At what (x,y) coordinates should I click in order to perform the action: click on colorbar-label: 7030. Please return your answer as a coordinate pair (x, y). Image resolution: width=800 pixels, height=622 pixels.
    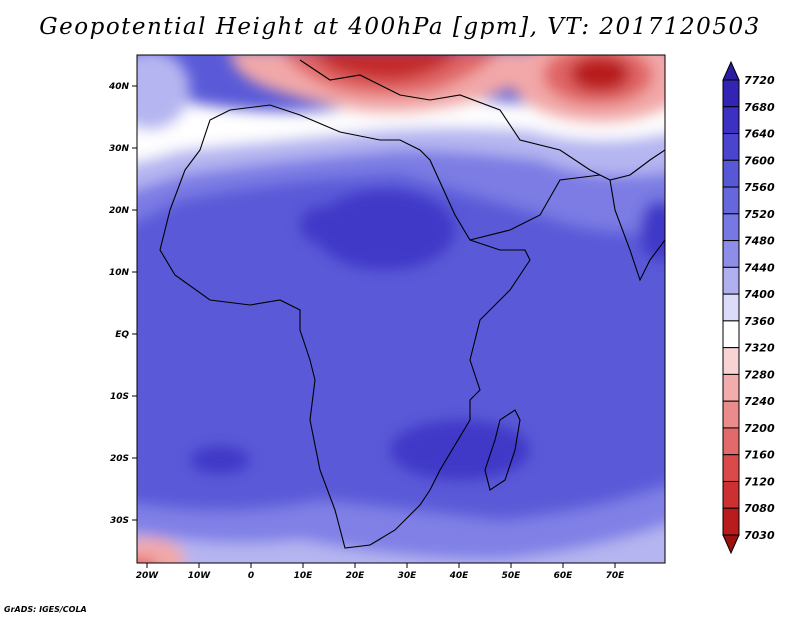
    Looking at the image, I should click on (759, 535).